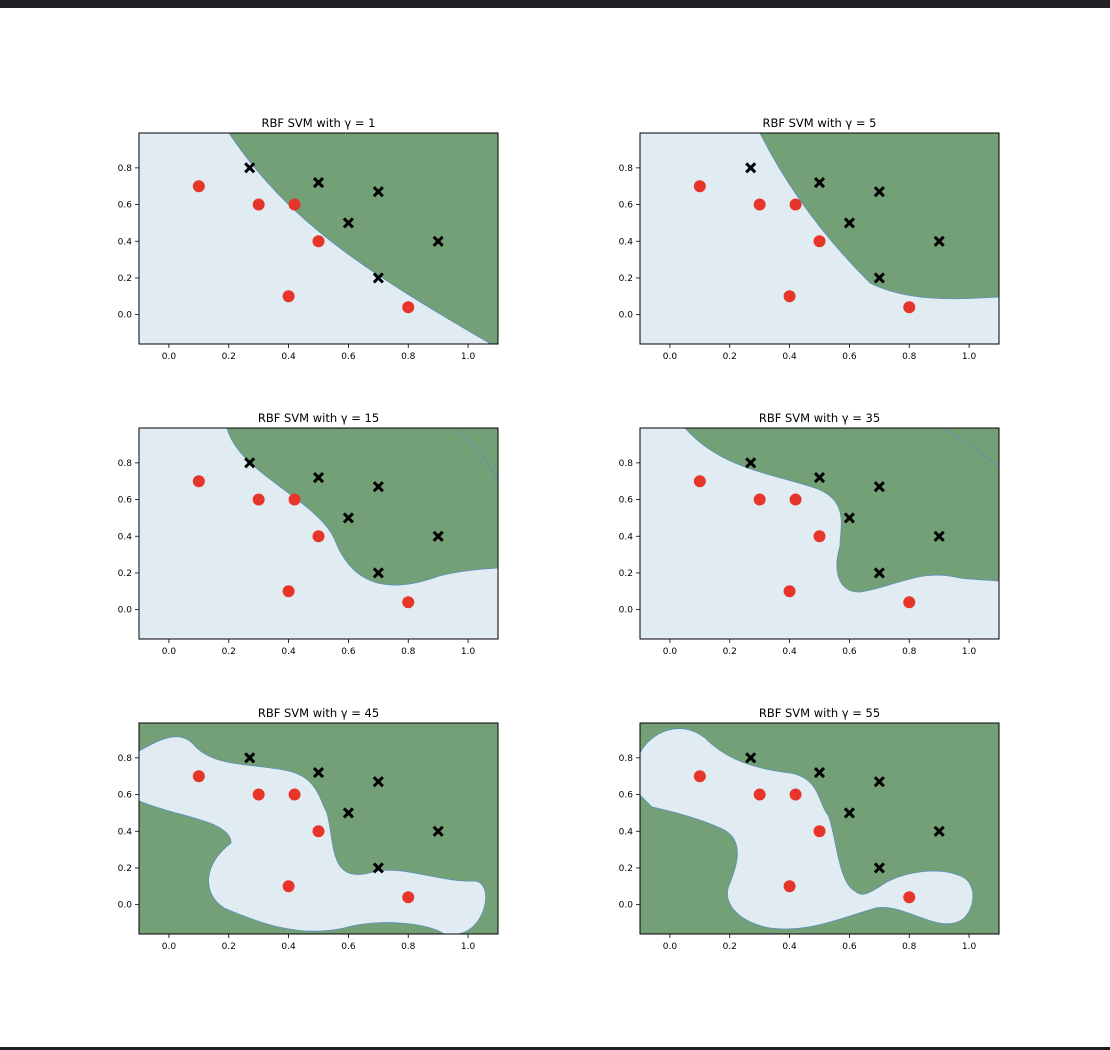 The height and width of the screenshot is (1050, 1110). Describe the element at coordinates (555, 1048) in the screenshot. I see `window-bottom-bar` at that location.